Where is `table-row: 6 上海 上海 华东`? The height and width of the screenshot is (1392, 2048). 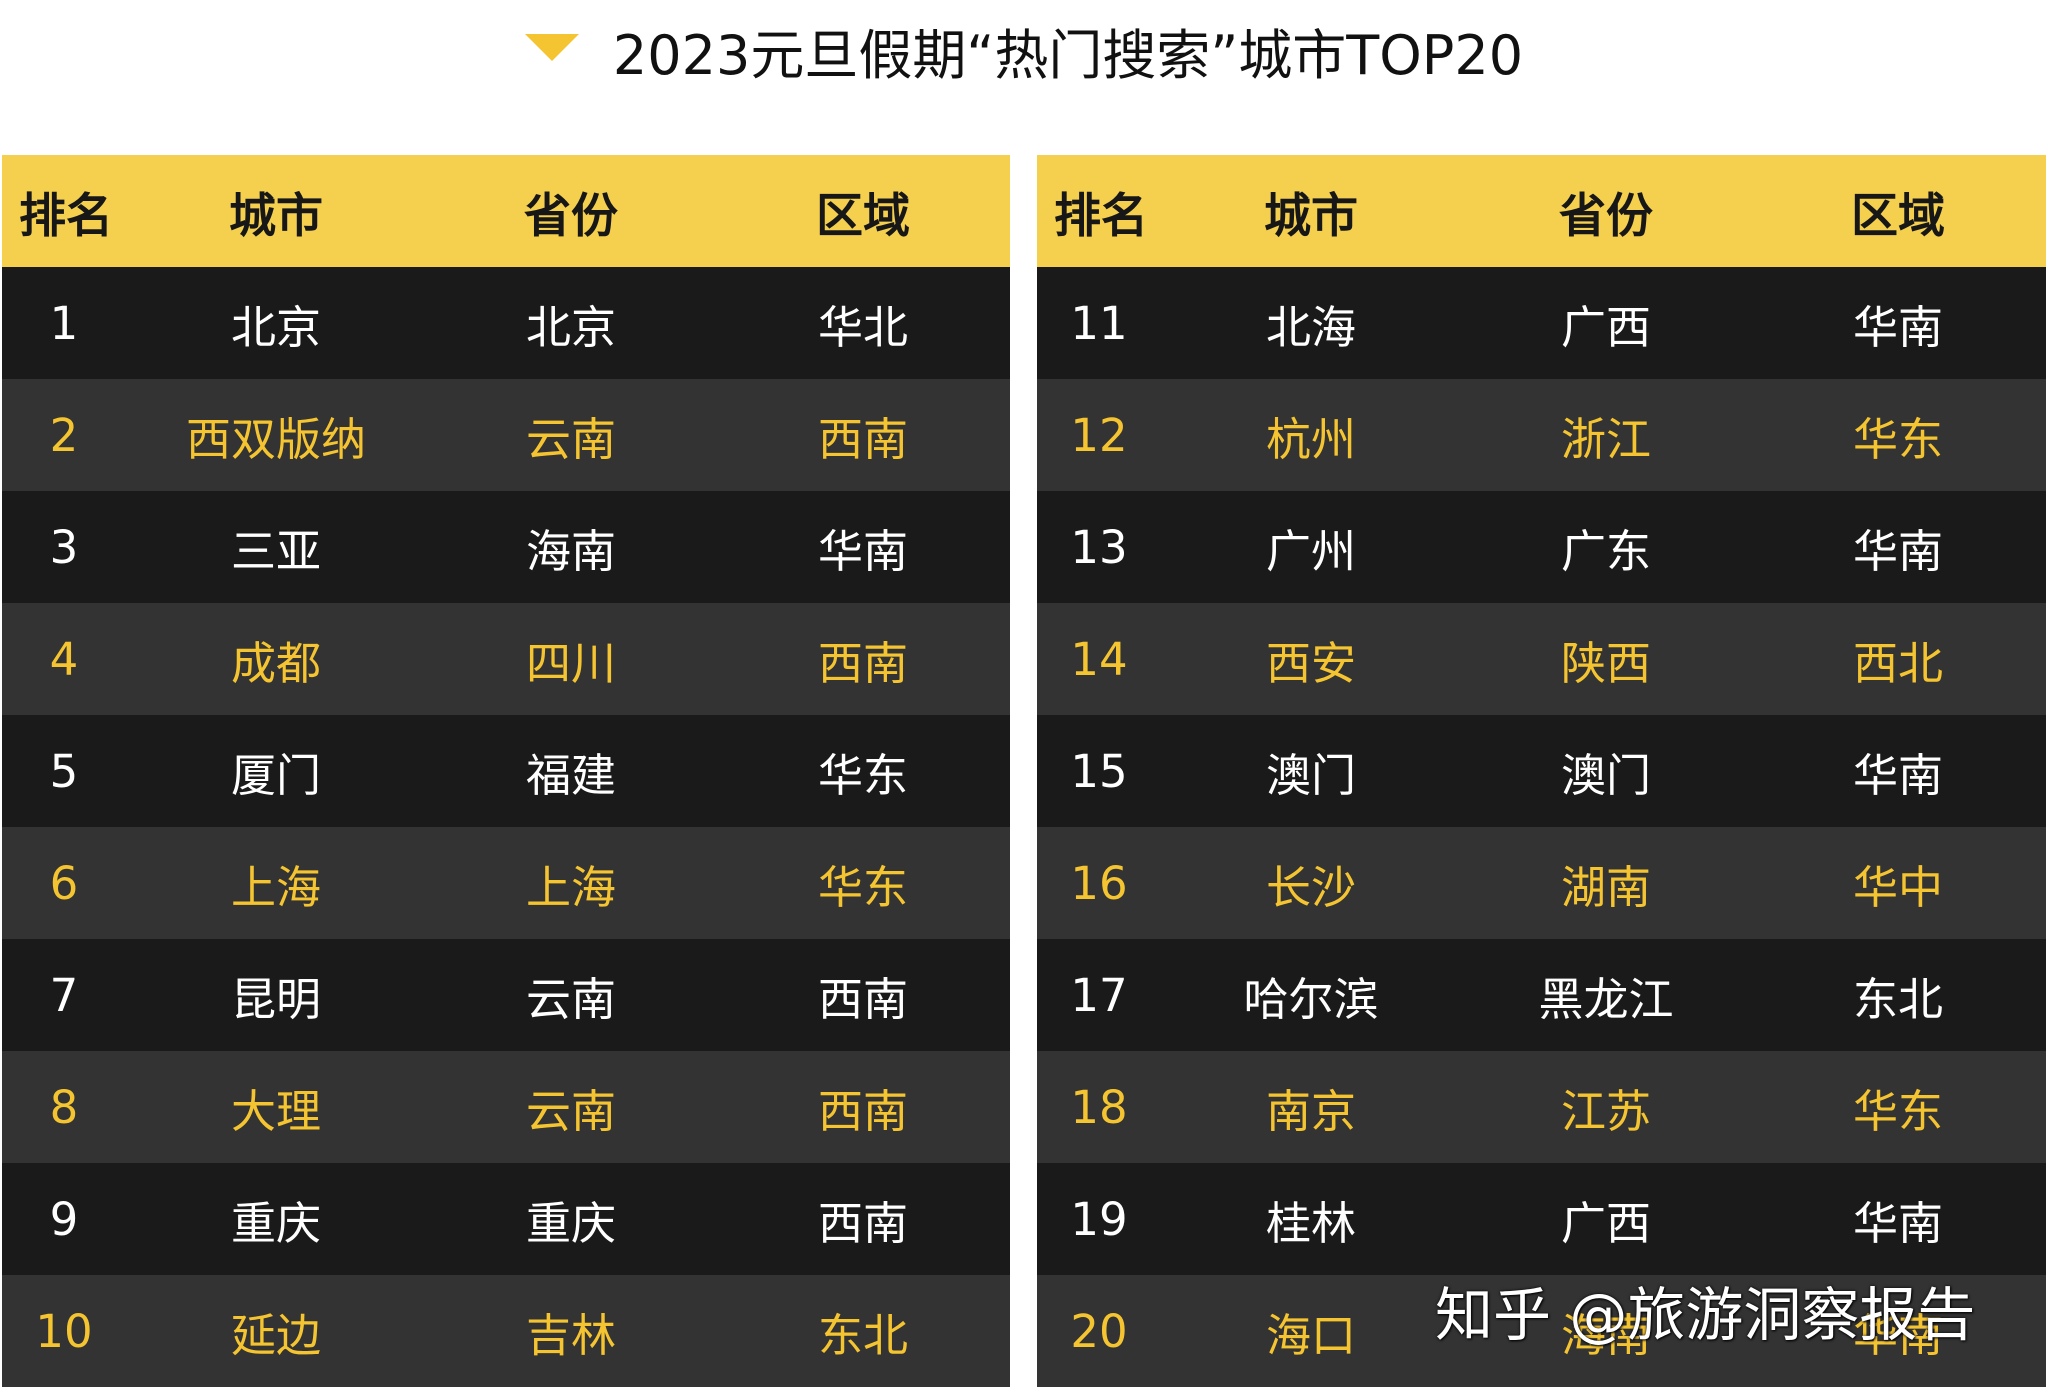
table-row: 6 上海 上海 华东 is located at coordinates (506, 883).